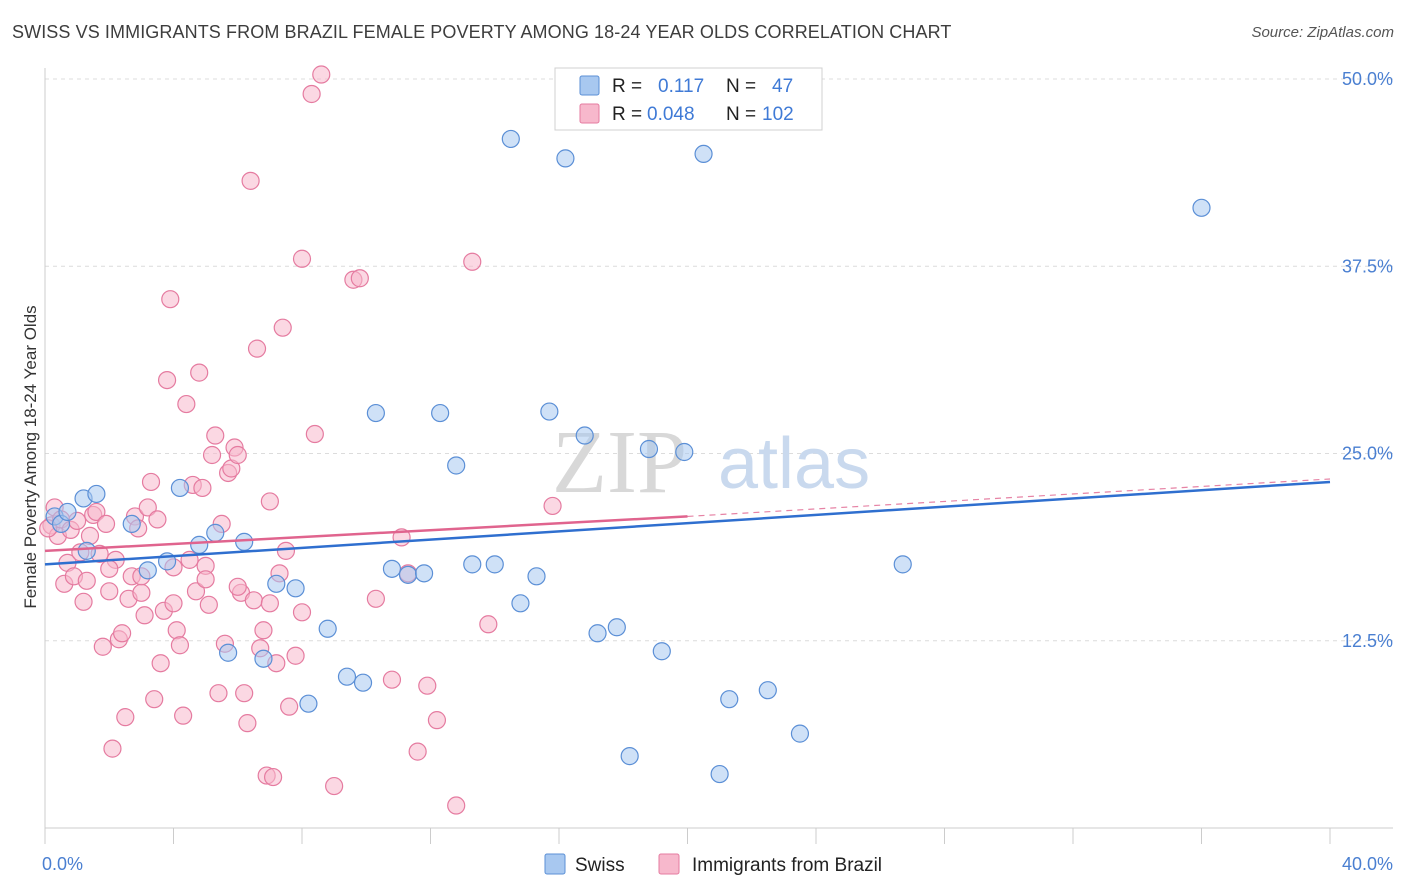 This screenshot has height=892, width=1406. Describe the element at coordinates (778, 114) in the screenshot. I see `legend-n-value-brazil: 102` at that location.